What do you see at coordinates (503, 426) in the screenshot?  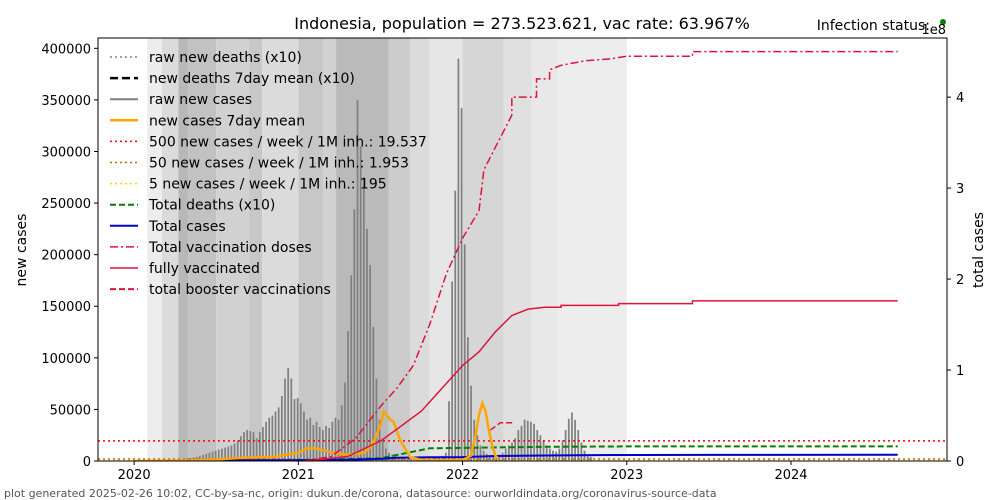 I see `new-deaths-line` at bounding box center [503, 426].